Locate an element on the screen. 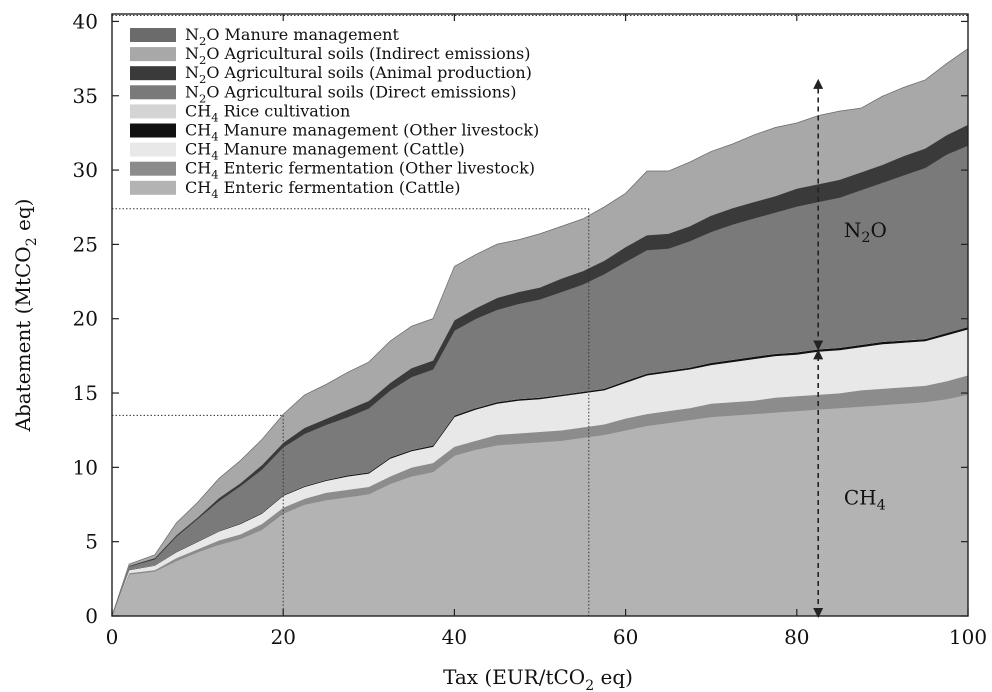 The height and width of the screenshot is (692, 992). legend-label-part: Rice cultivation is located at coordinates (285, 110).